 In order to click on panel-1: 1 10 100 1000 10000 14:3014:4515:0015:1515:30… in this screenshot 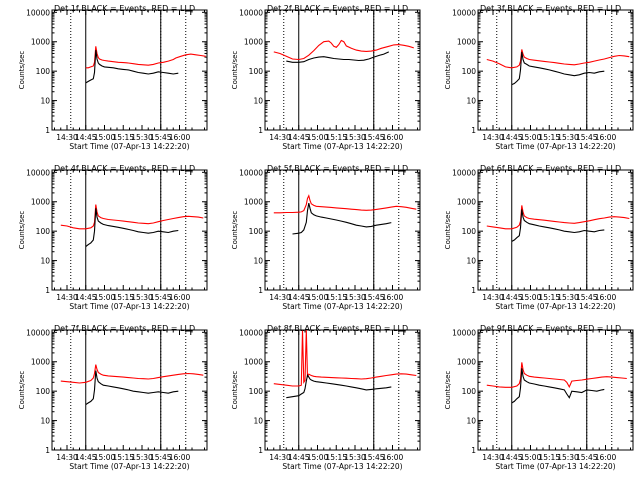, I will do `click(113, 77)`.